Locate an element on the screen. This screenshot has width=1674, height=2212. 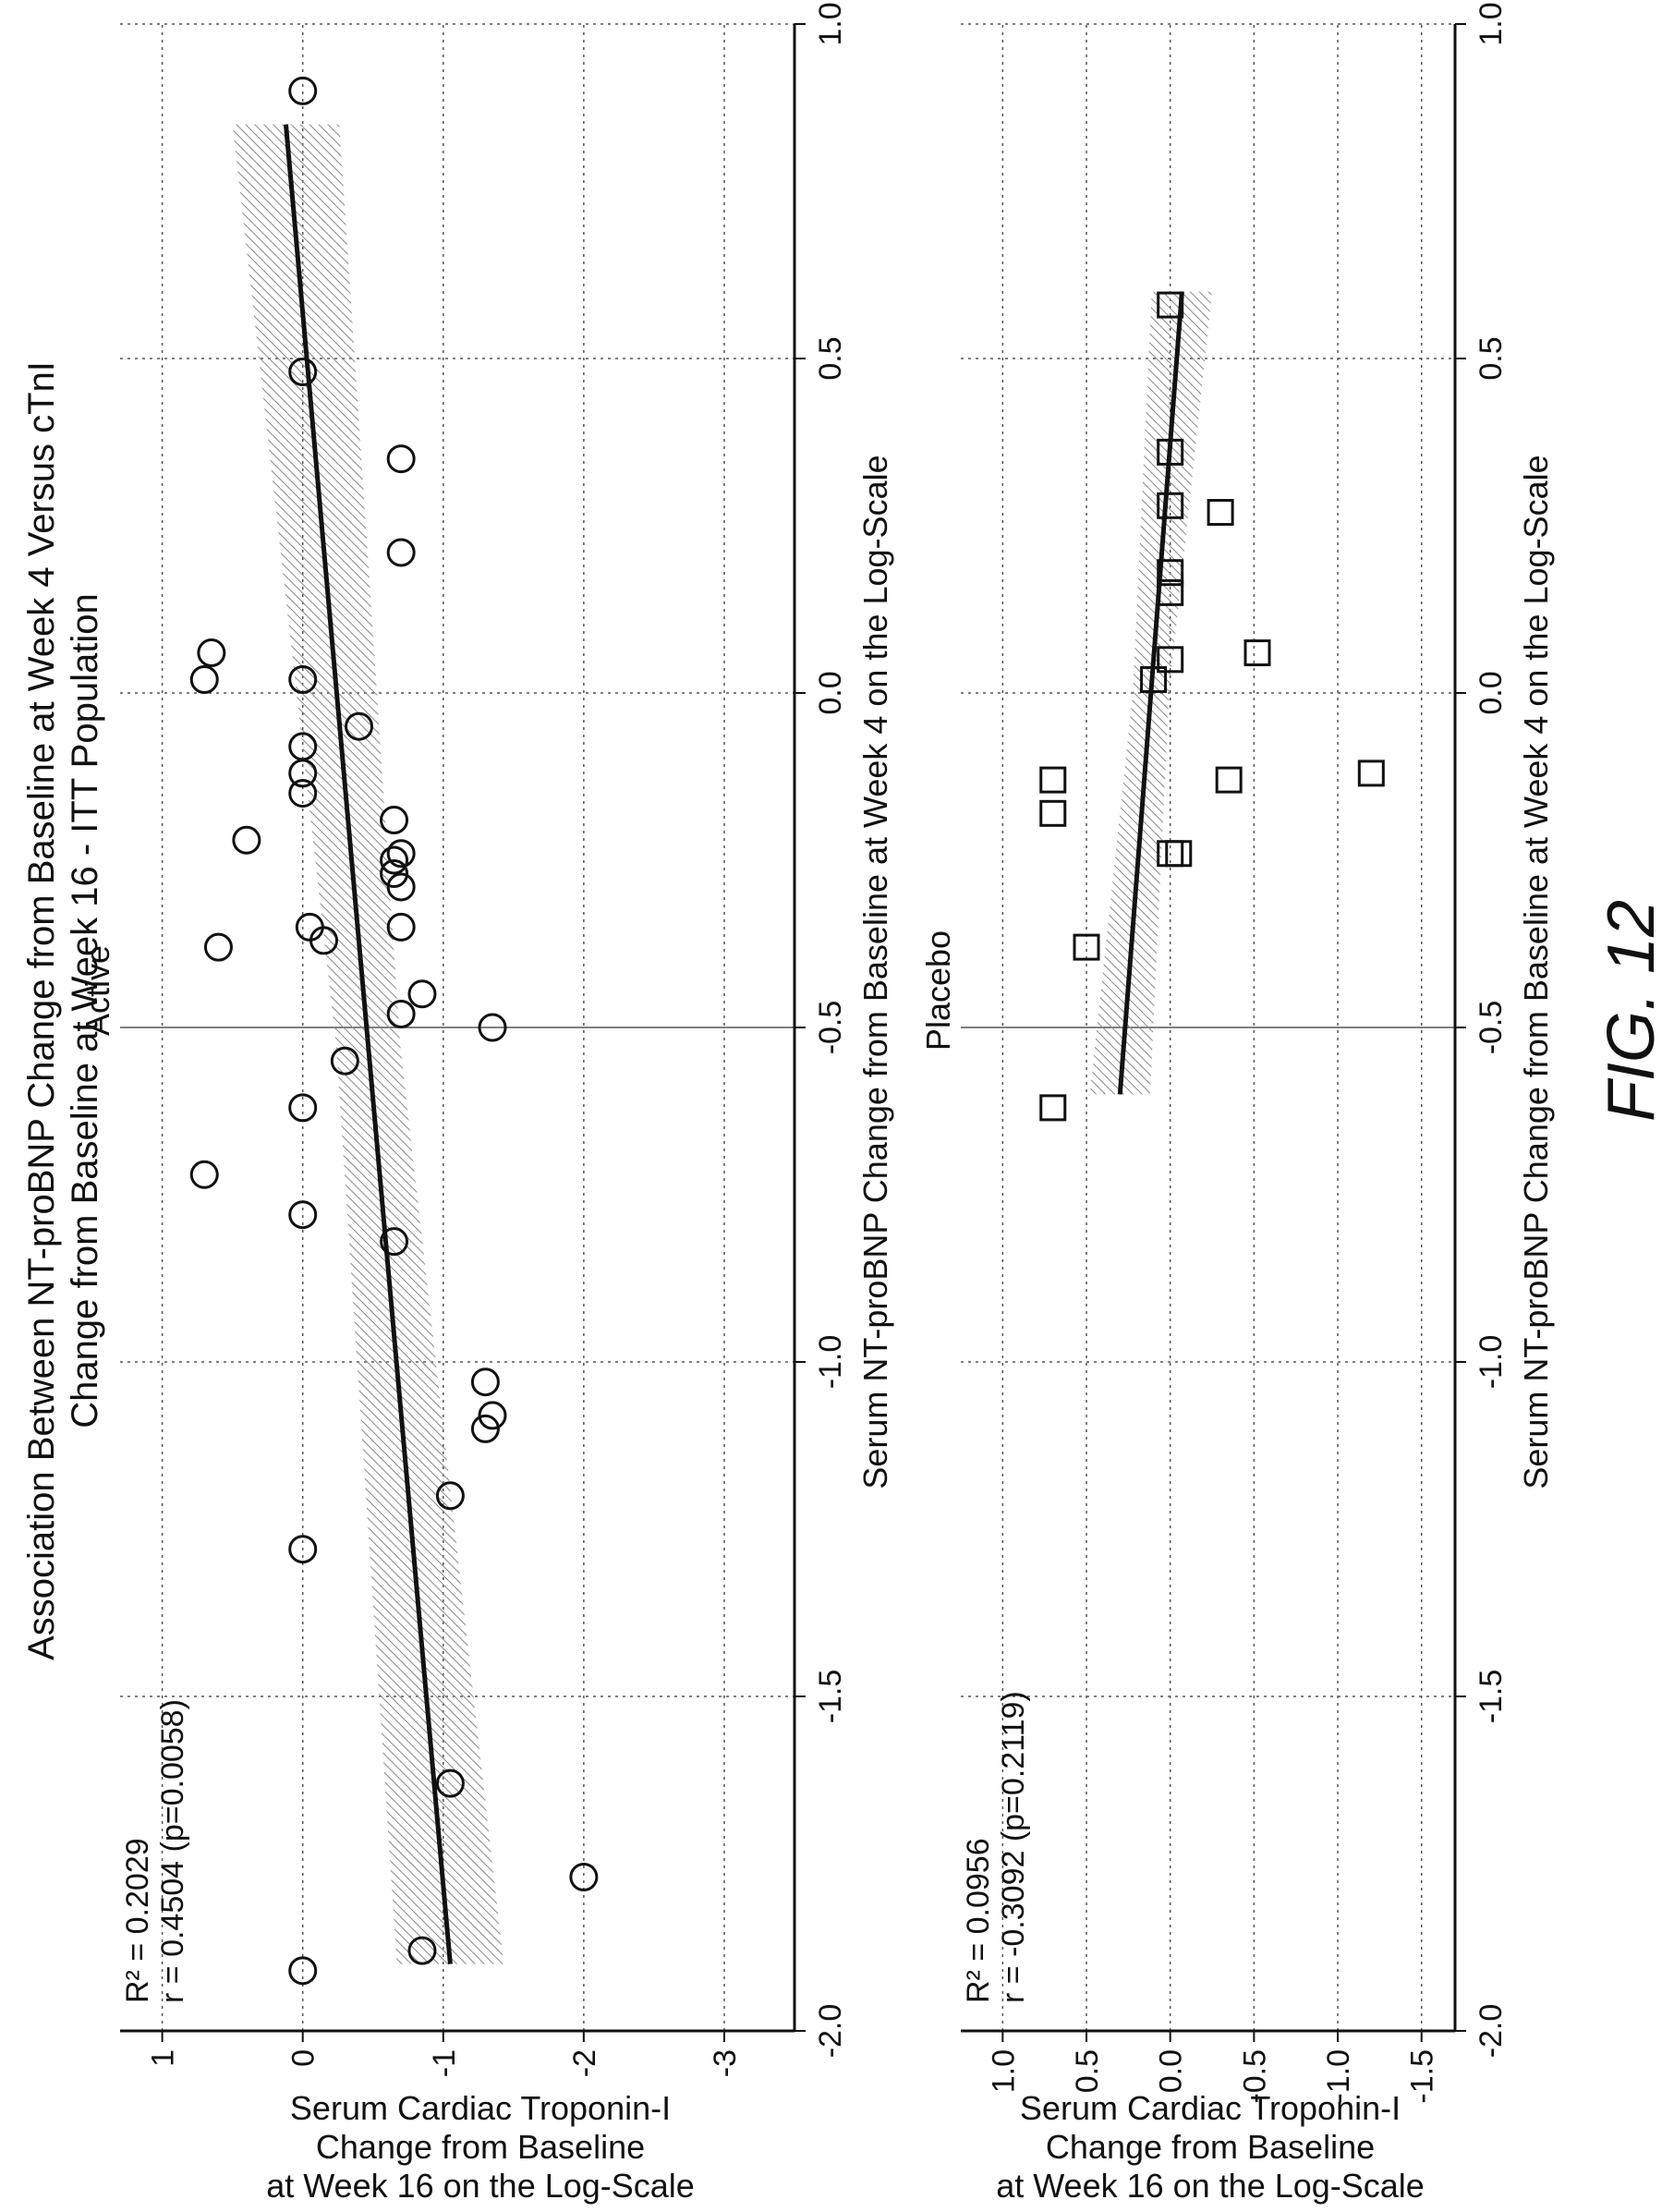
placebo-ytick-label-4: -1.0 is located at coordinates (1338, 2076).